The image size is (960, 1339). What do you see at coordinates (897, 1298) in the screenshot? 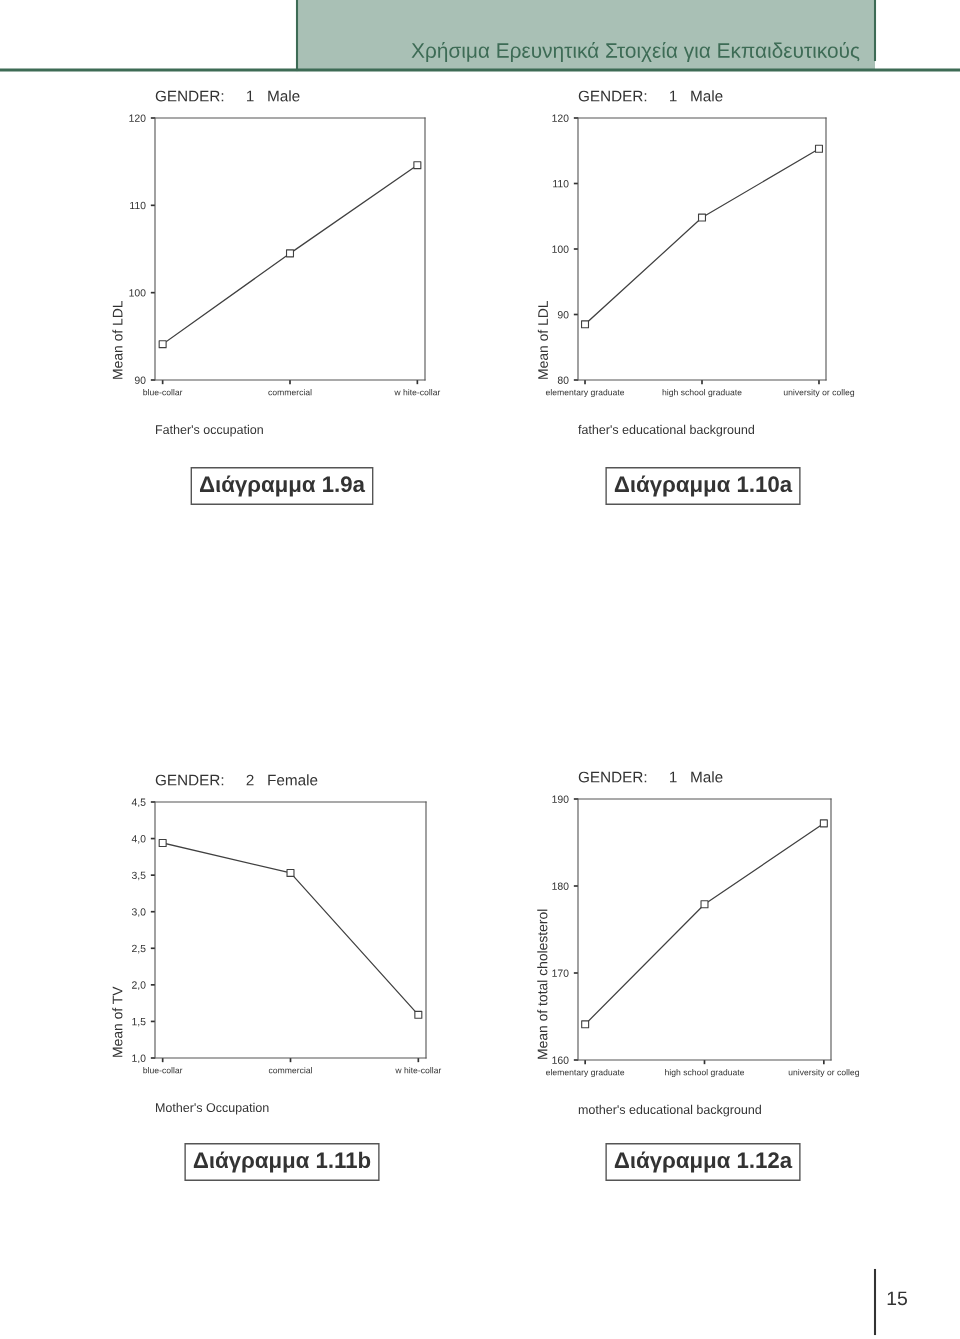
I see `text: 15` at bounding box center [897, 1298].